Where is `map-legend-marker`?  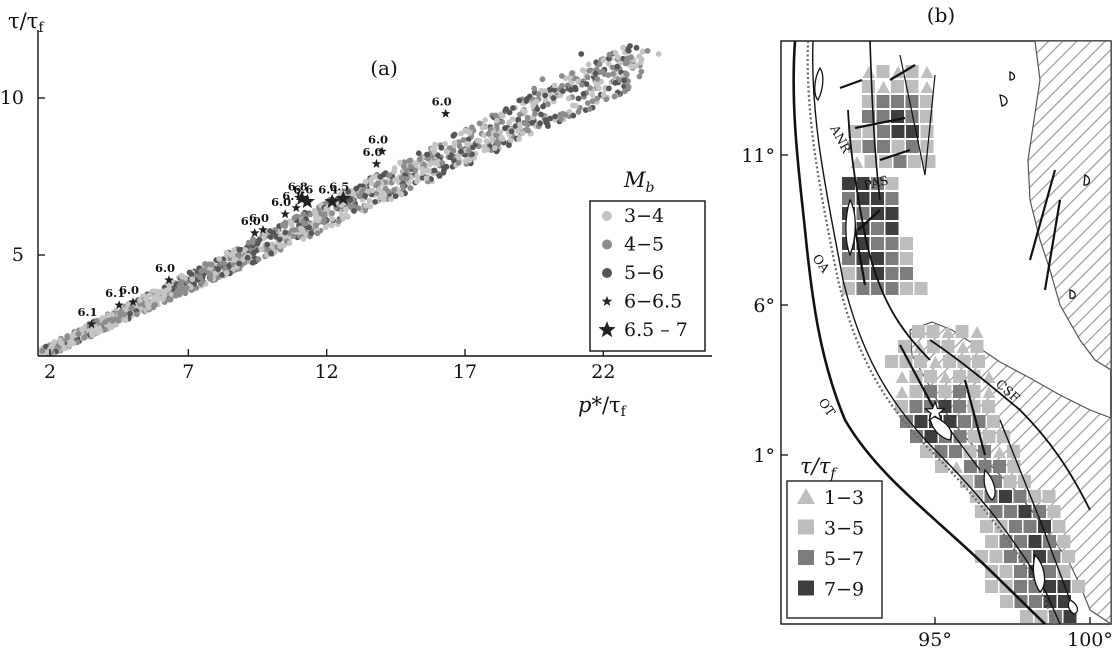
map-legend-marker is located at coordinates (806, 557).